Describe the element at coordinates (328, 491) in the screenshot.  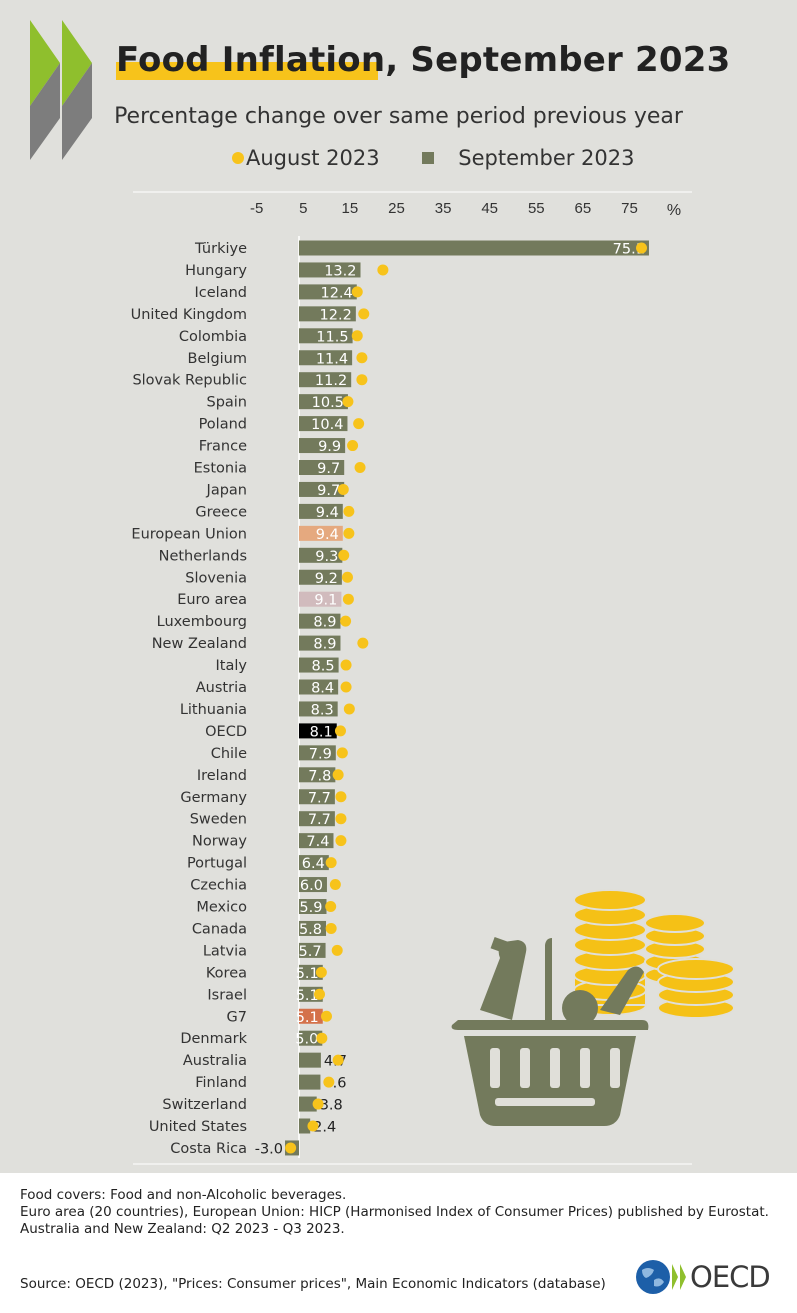
I see `value-label: 9.7` at that location.